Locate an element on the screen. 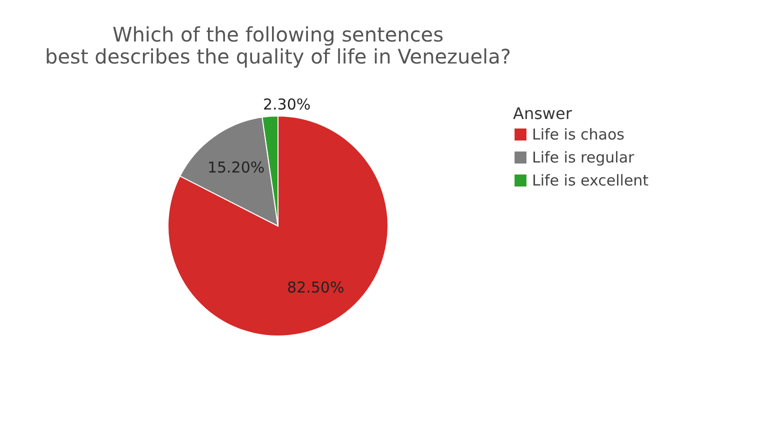  legend-label: Life is excellent is located at coordinates (590, 181).